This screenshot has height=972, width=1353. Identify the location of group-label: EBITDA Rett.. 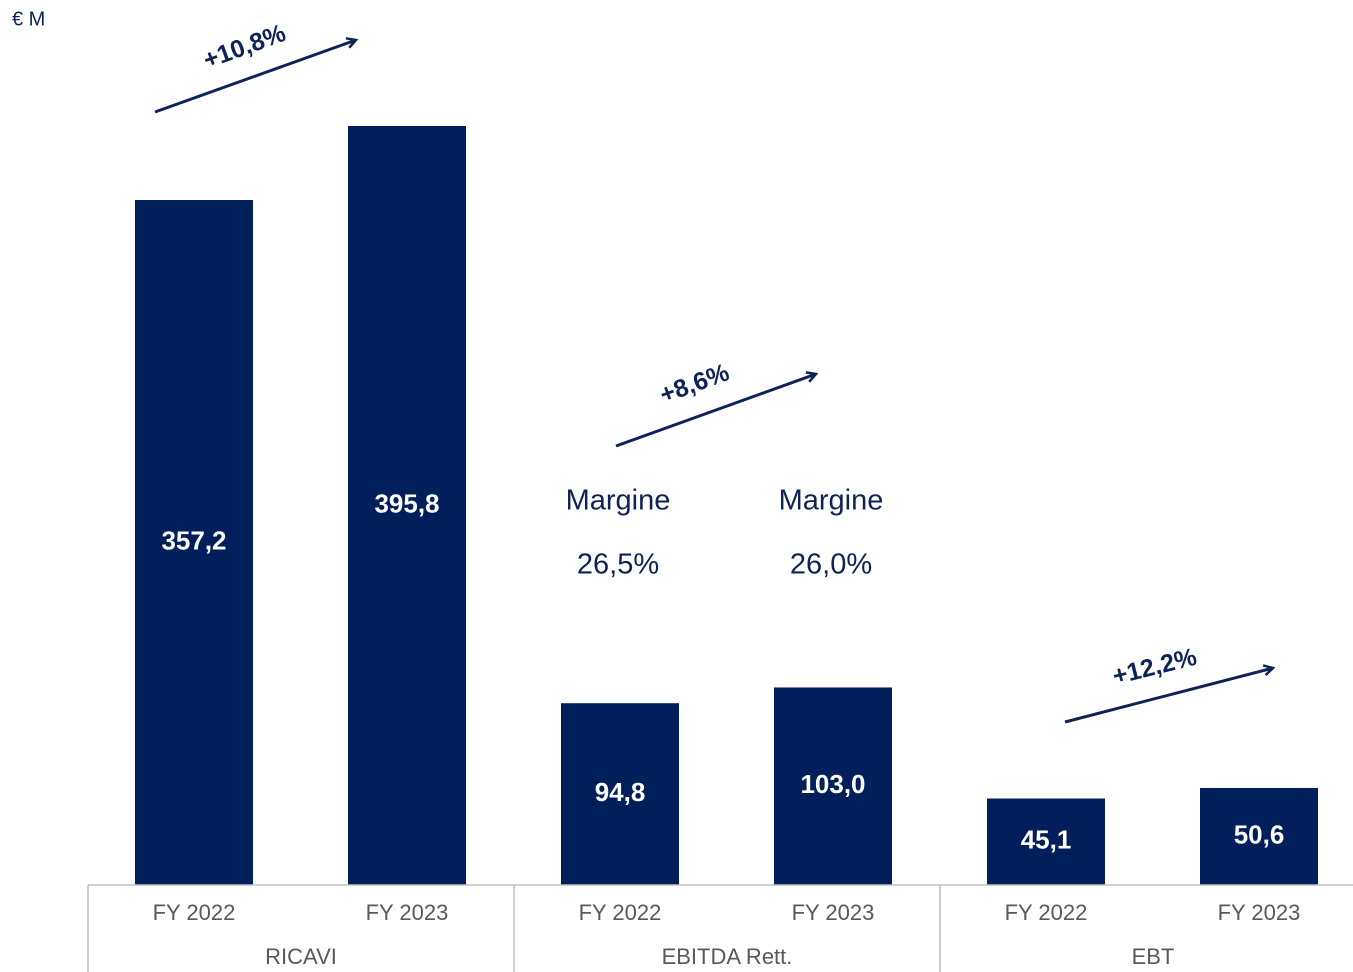
(727, 956).